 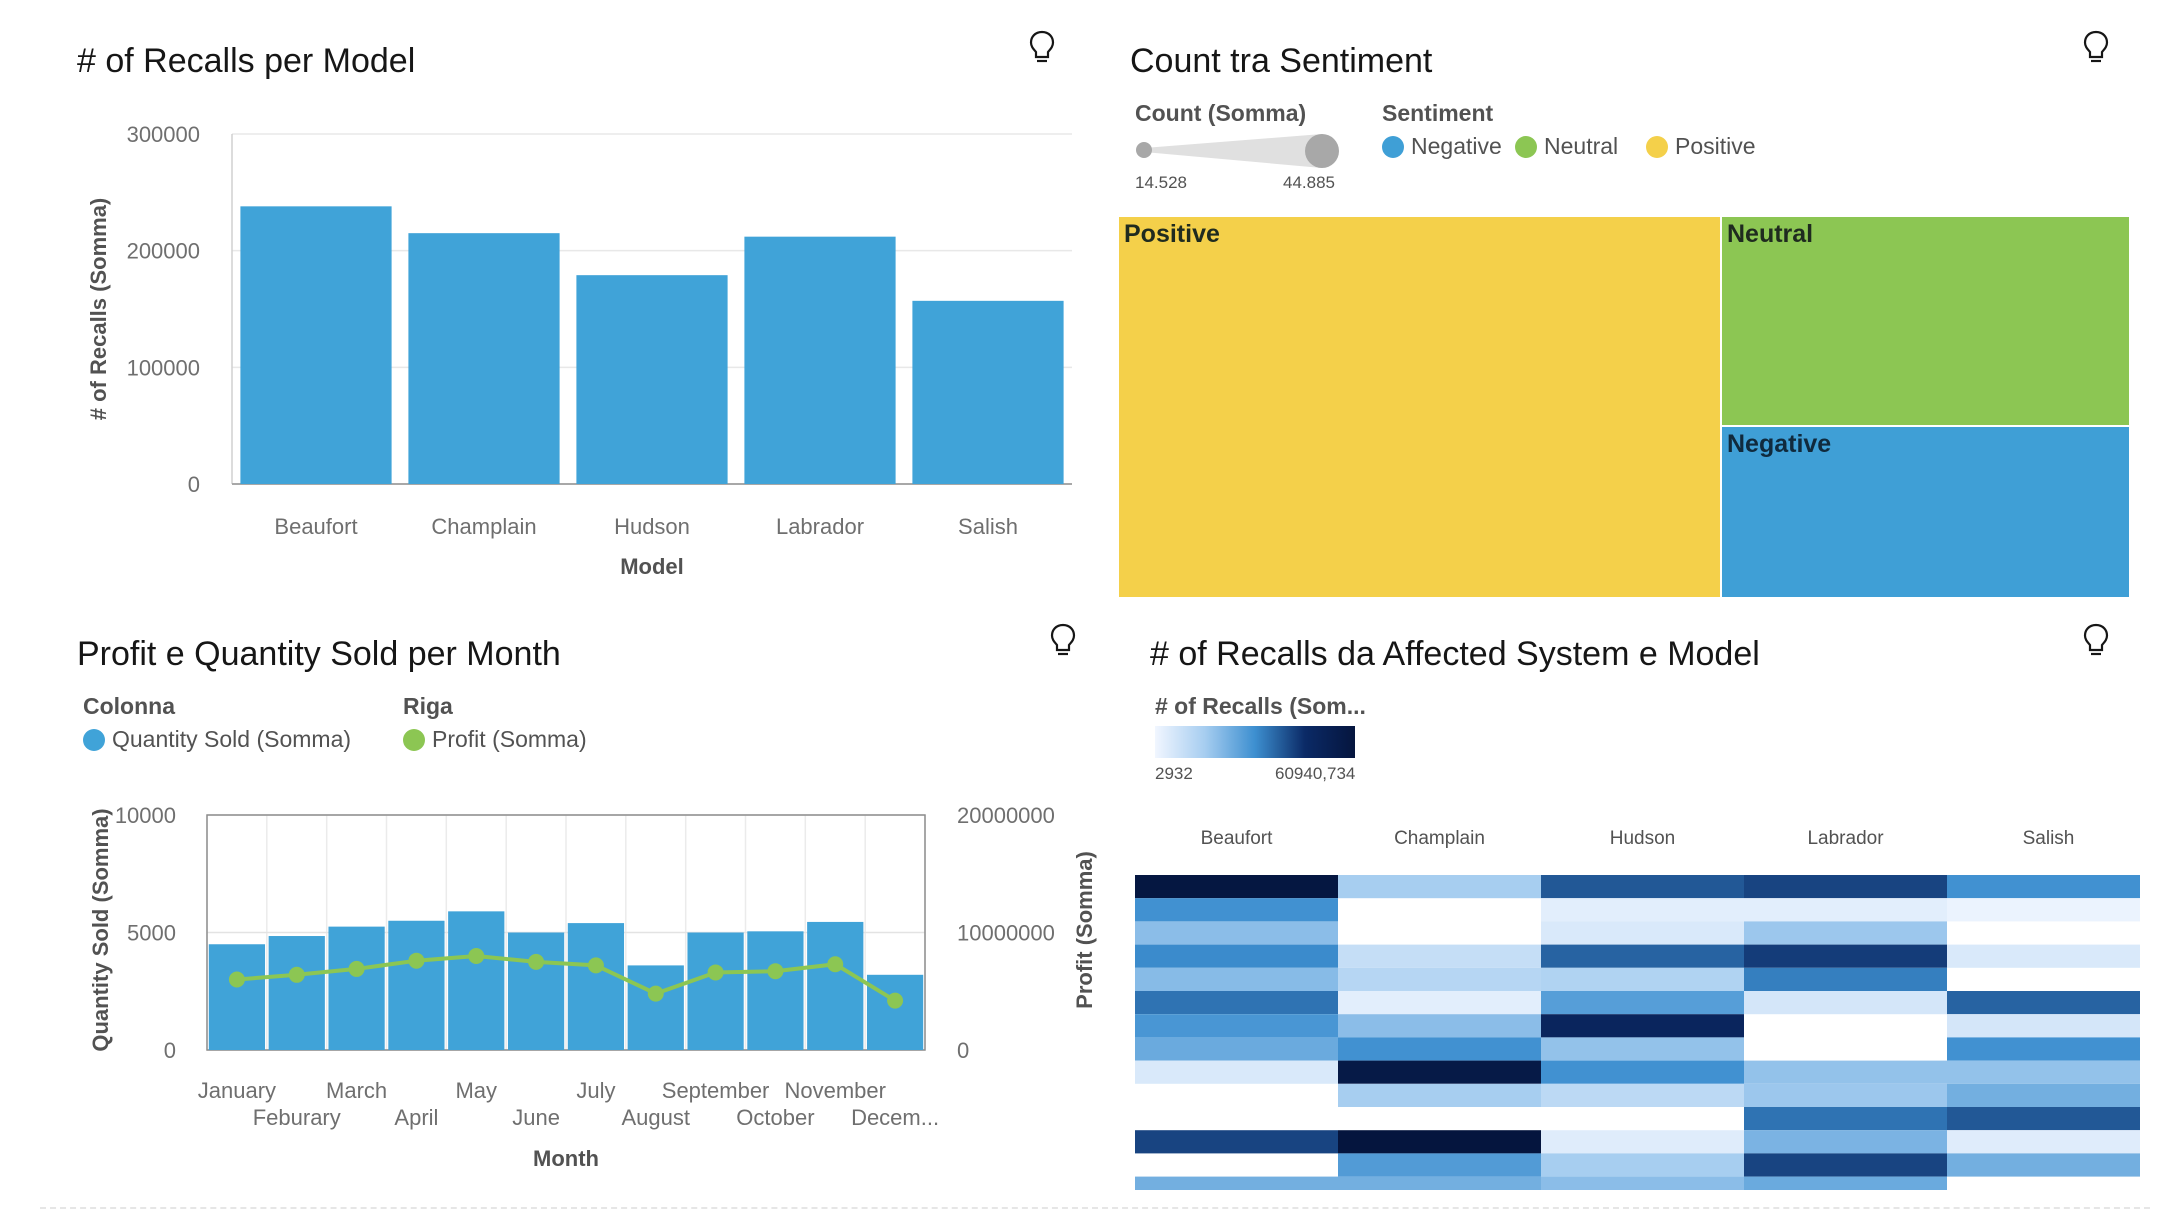 What do you see at coordinates (217, 739) in the screenshot?
I see `legend-item-quantity: Quantity Sold (Somma)` at bounding box center [217, 739].